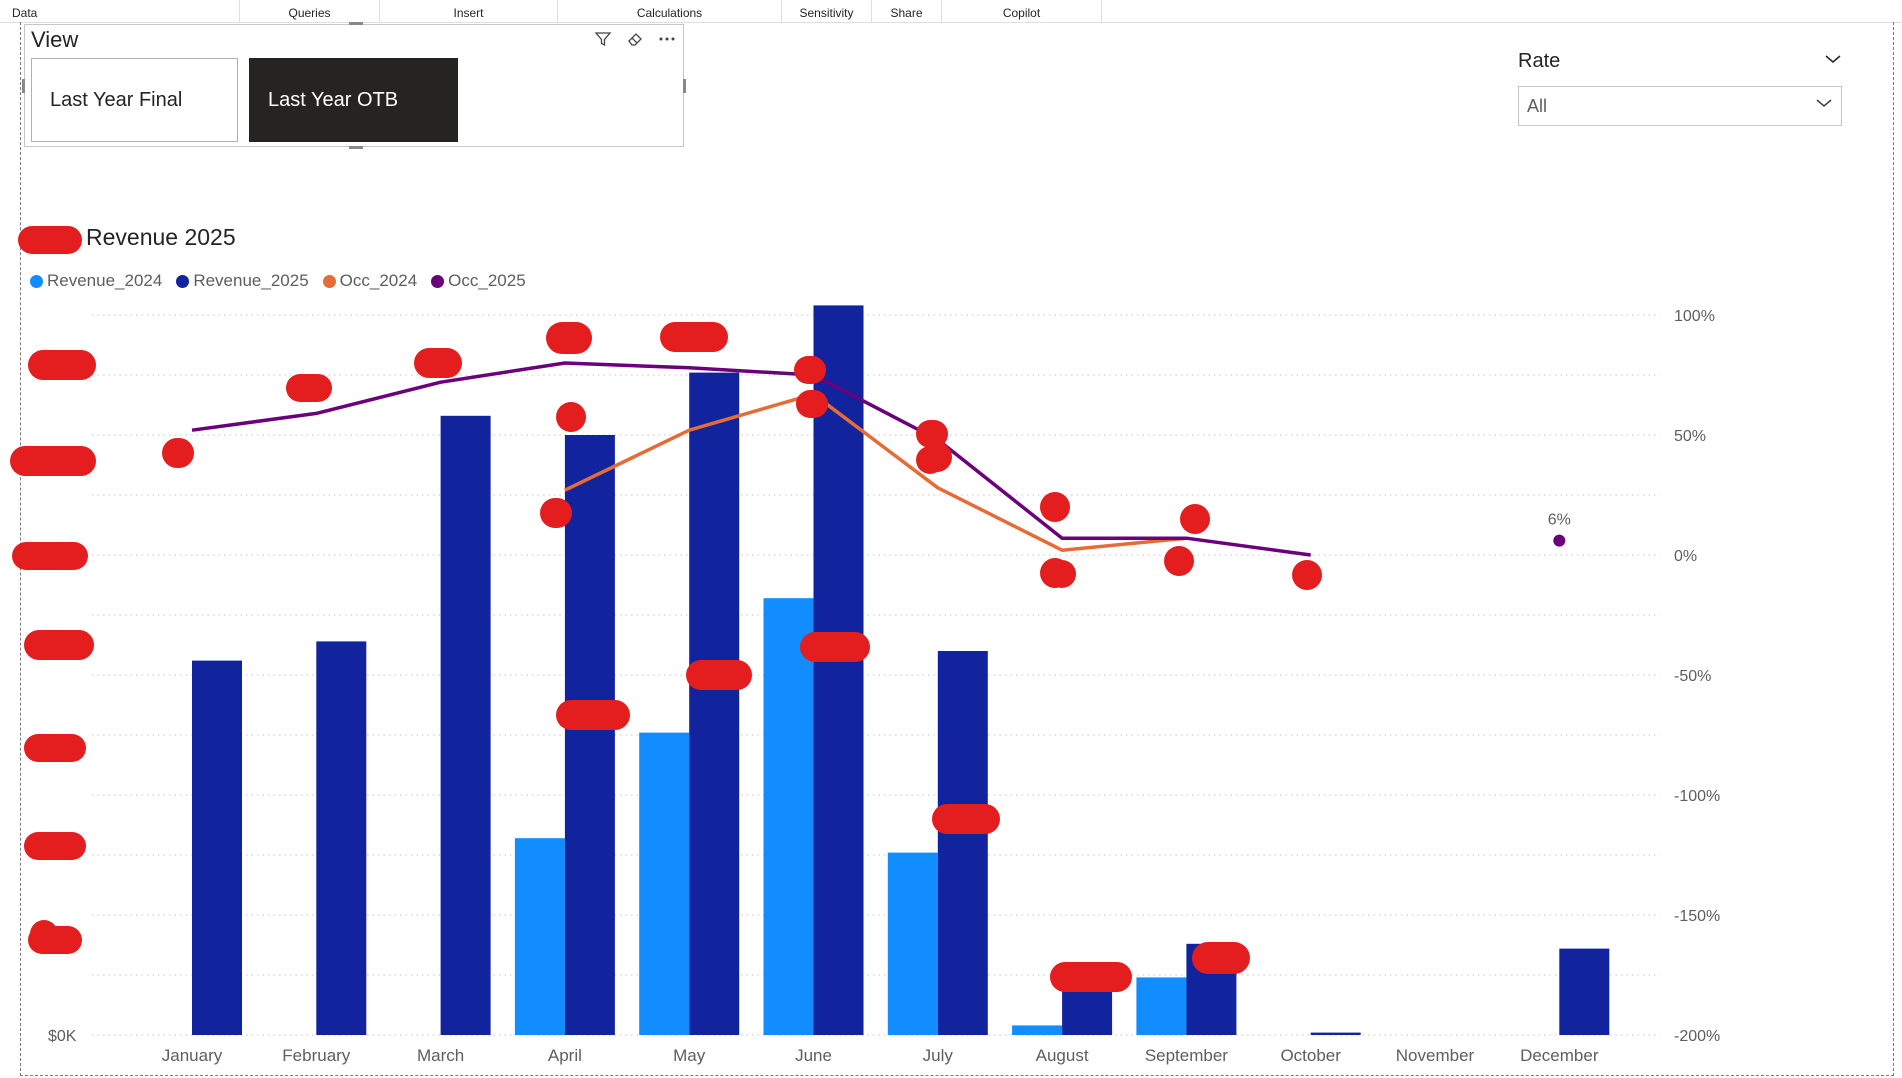  I want to click on x-axis-tick-label: March, so click(440, 1055).